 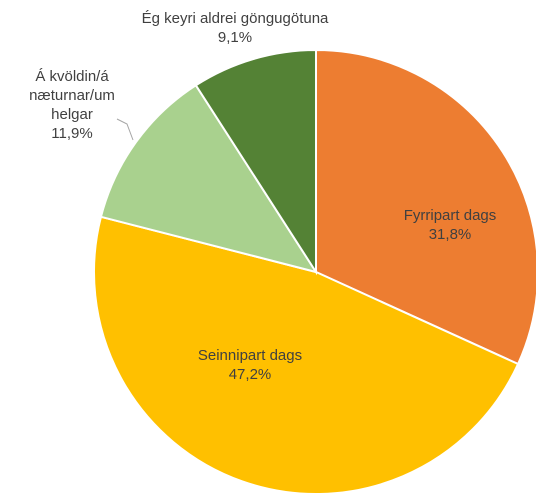 I want to click on slice-label: Á kvöldin/á næturnar/um helgar 11,9%, so click(x=72, y=105).